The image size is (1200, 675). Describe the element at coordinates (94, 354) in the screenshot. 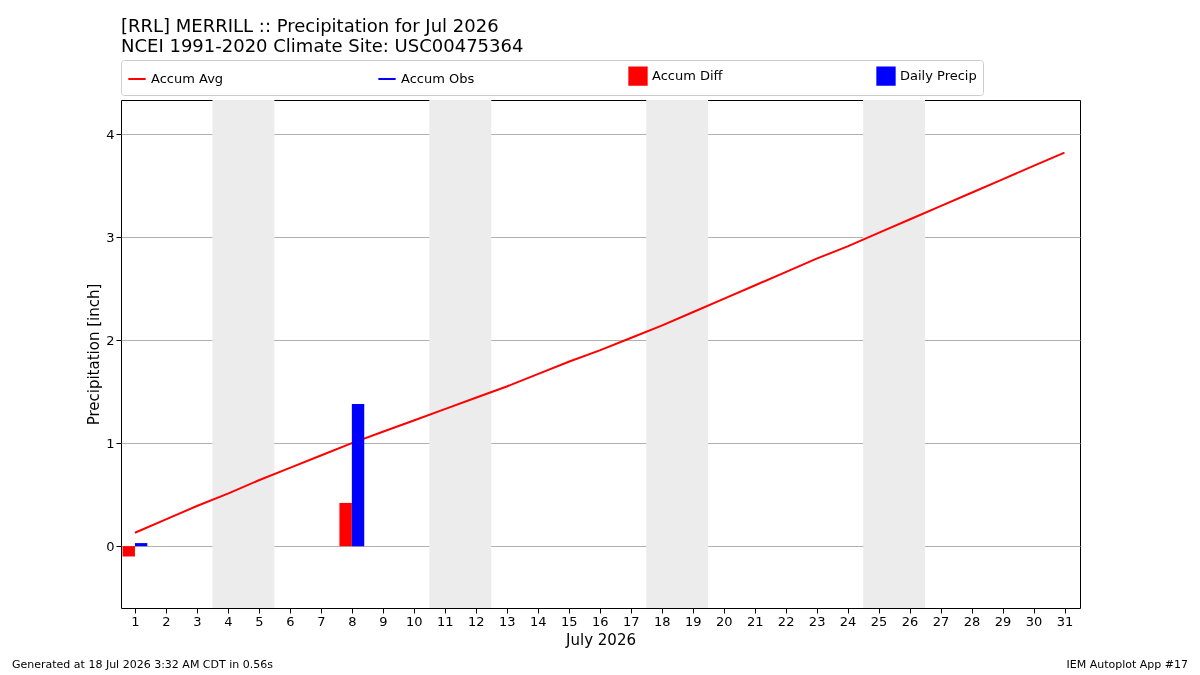

I see `y-axis-title: Precipitation [inch]` at that location.